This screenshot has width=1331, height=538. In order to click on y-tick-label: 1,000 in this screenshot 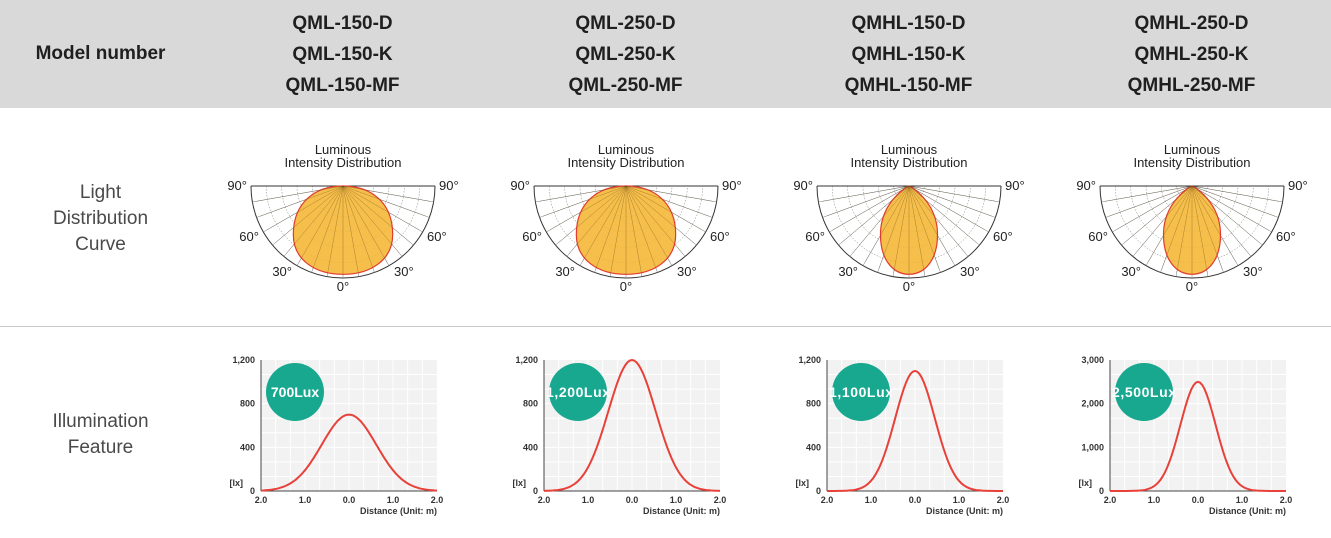, I will do `click(1092, 447)`.